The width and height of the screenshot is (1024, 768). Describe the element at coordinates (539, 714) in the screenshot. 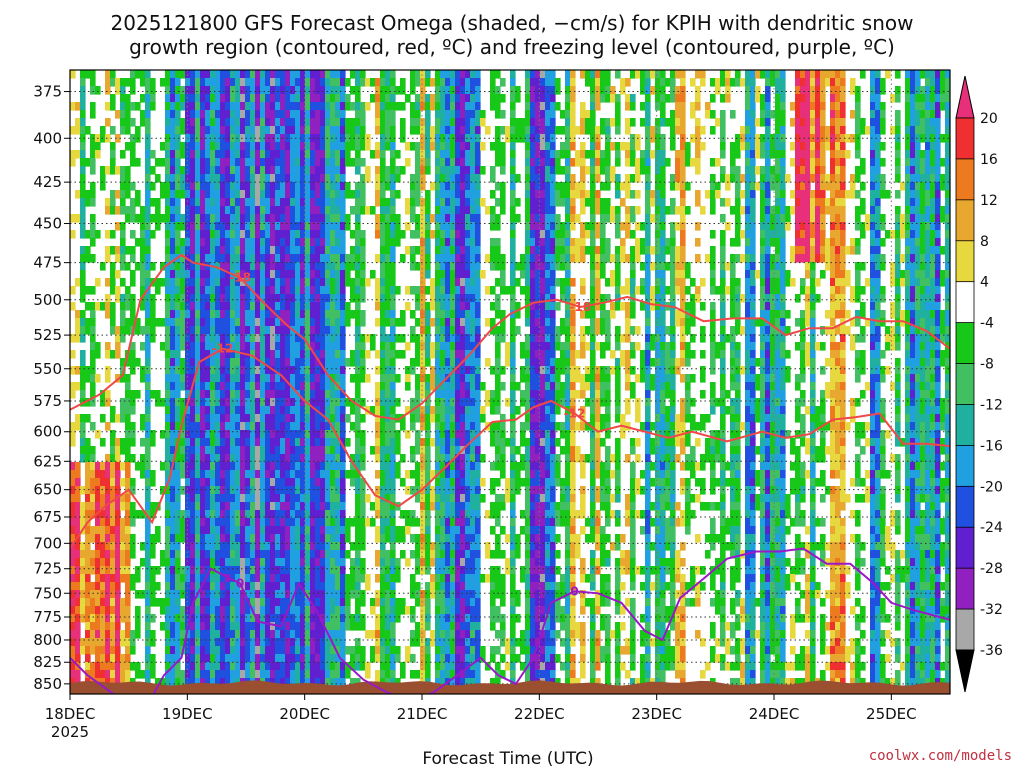

I see `x-tick-label-4: 22DEC` at that location.